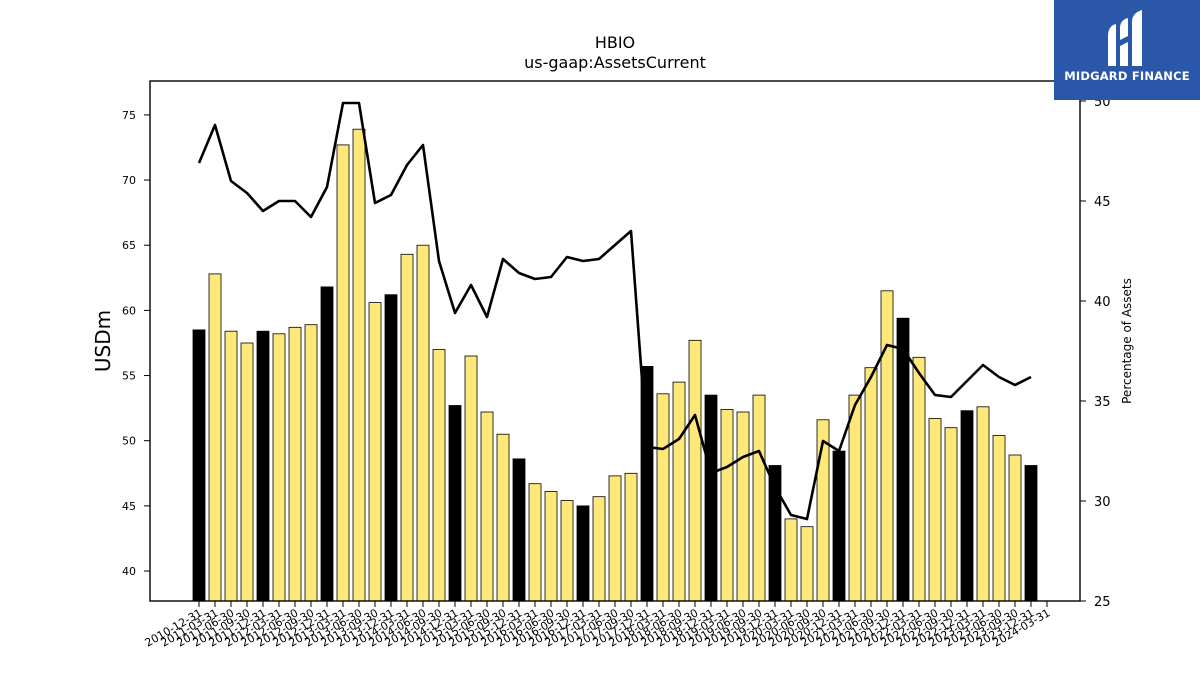 This screenshot has width=1200, height=675. I want to click on y2-axis-label: Percentage of Assets, so click(1127, 341).